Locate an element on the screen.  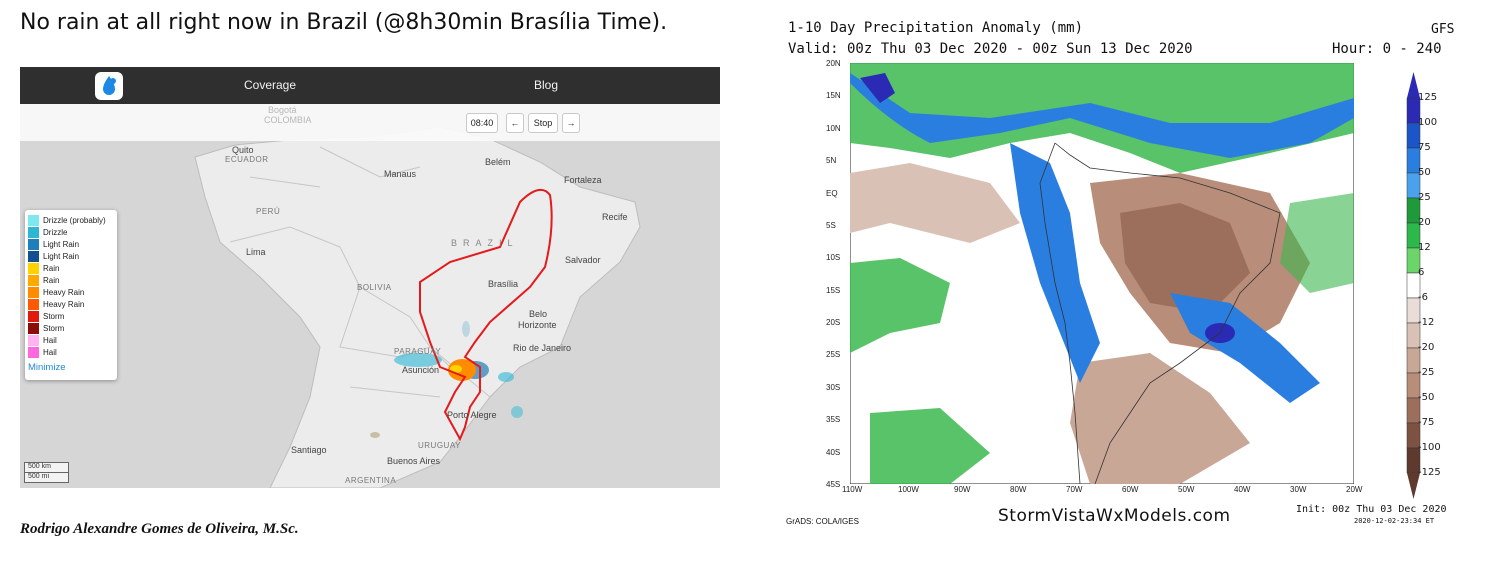
colorbar-label: -12 is located at coordinates (1426, 322).